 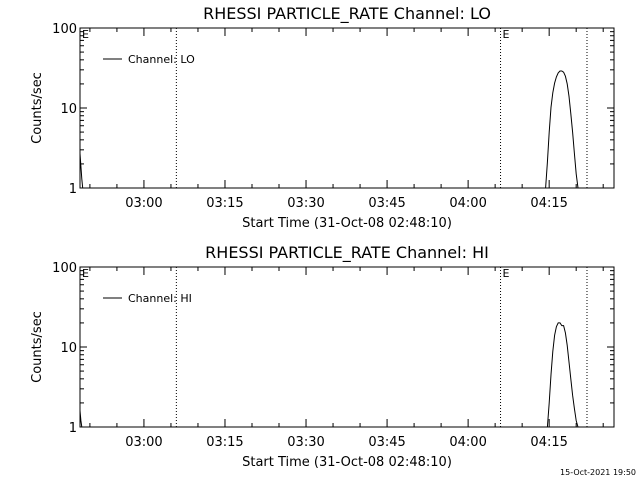 I want to click on legend-entry-label: Channel: HI, so click(x=160, y=298).